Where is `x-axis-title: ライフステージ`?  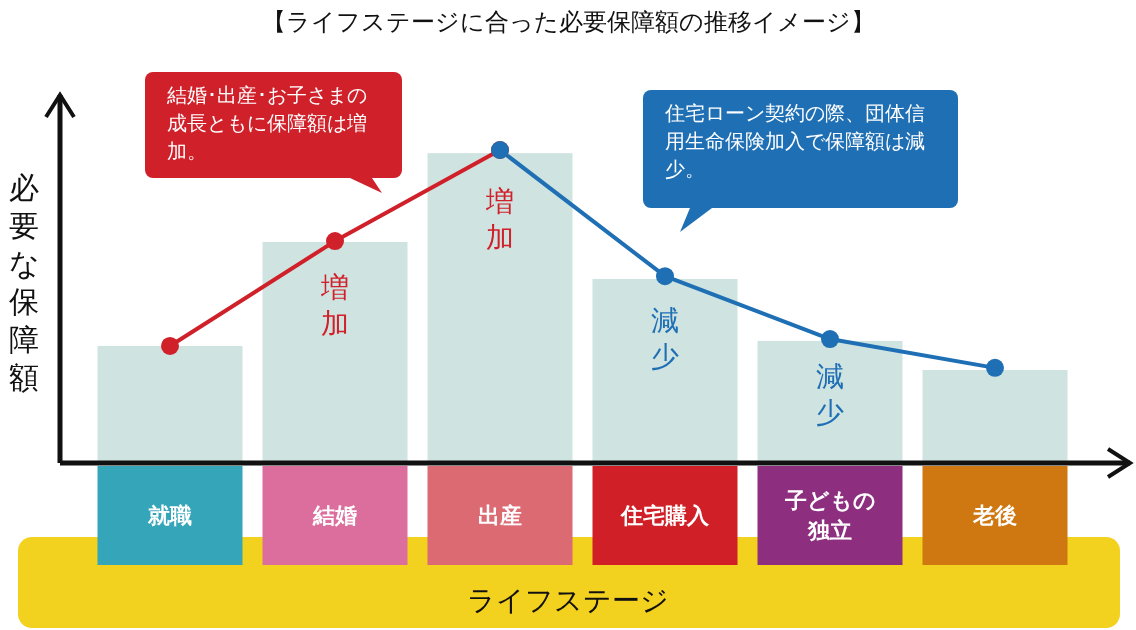
x-axis-title: ライフステージ is located at coordinates (568, 600).